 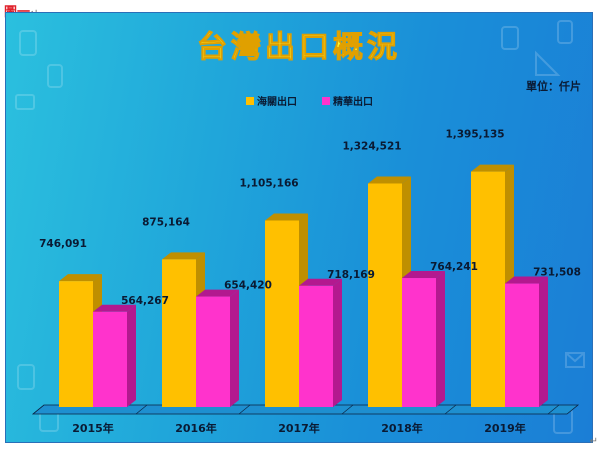 I want to click on bar-precise-2-top, so click(x=320, y=282).